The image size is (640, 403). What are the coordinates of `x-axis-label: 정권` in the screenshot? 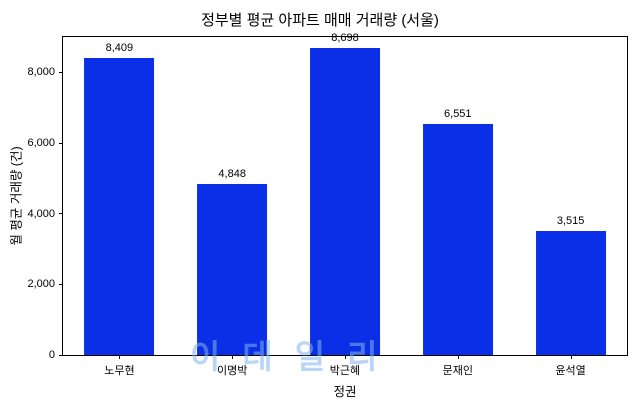 It's located at (345, 392).